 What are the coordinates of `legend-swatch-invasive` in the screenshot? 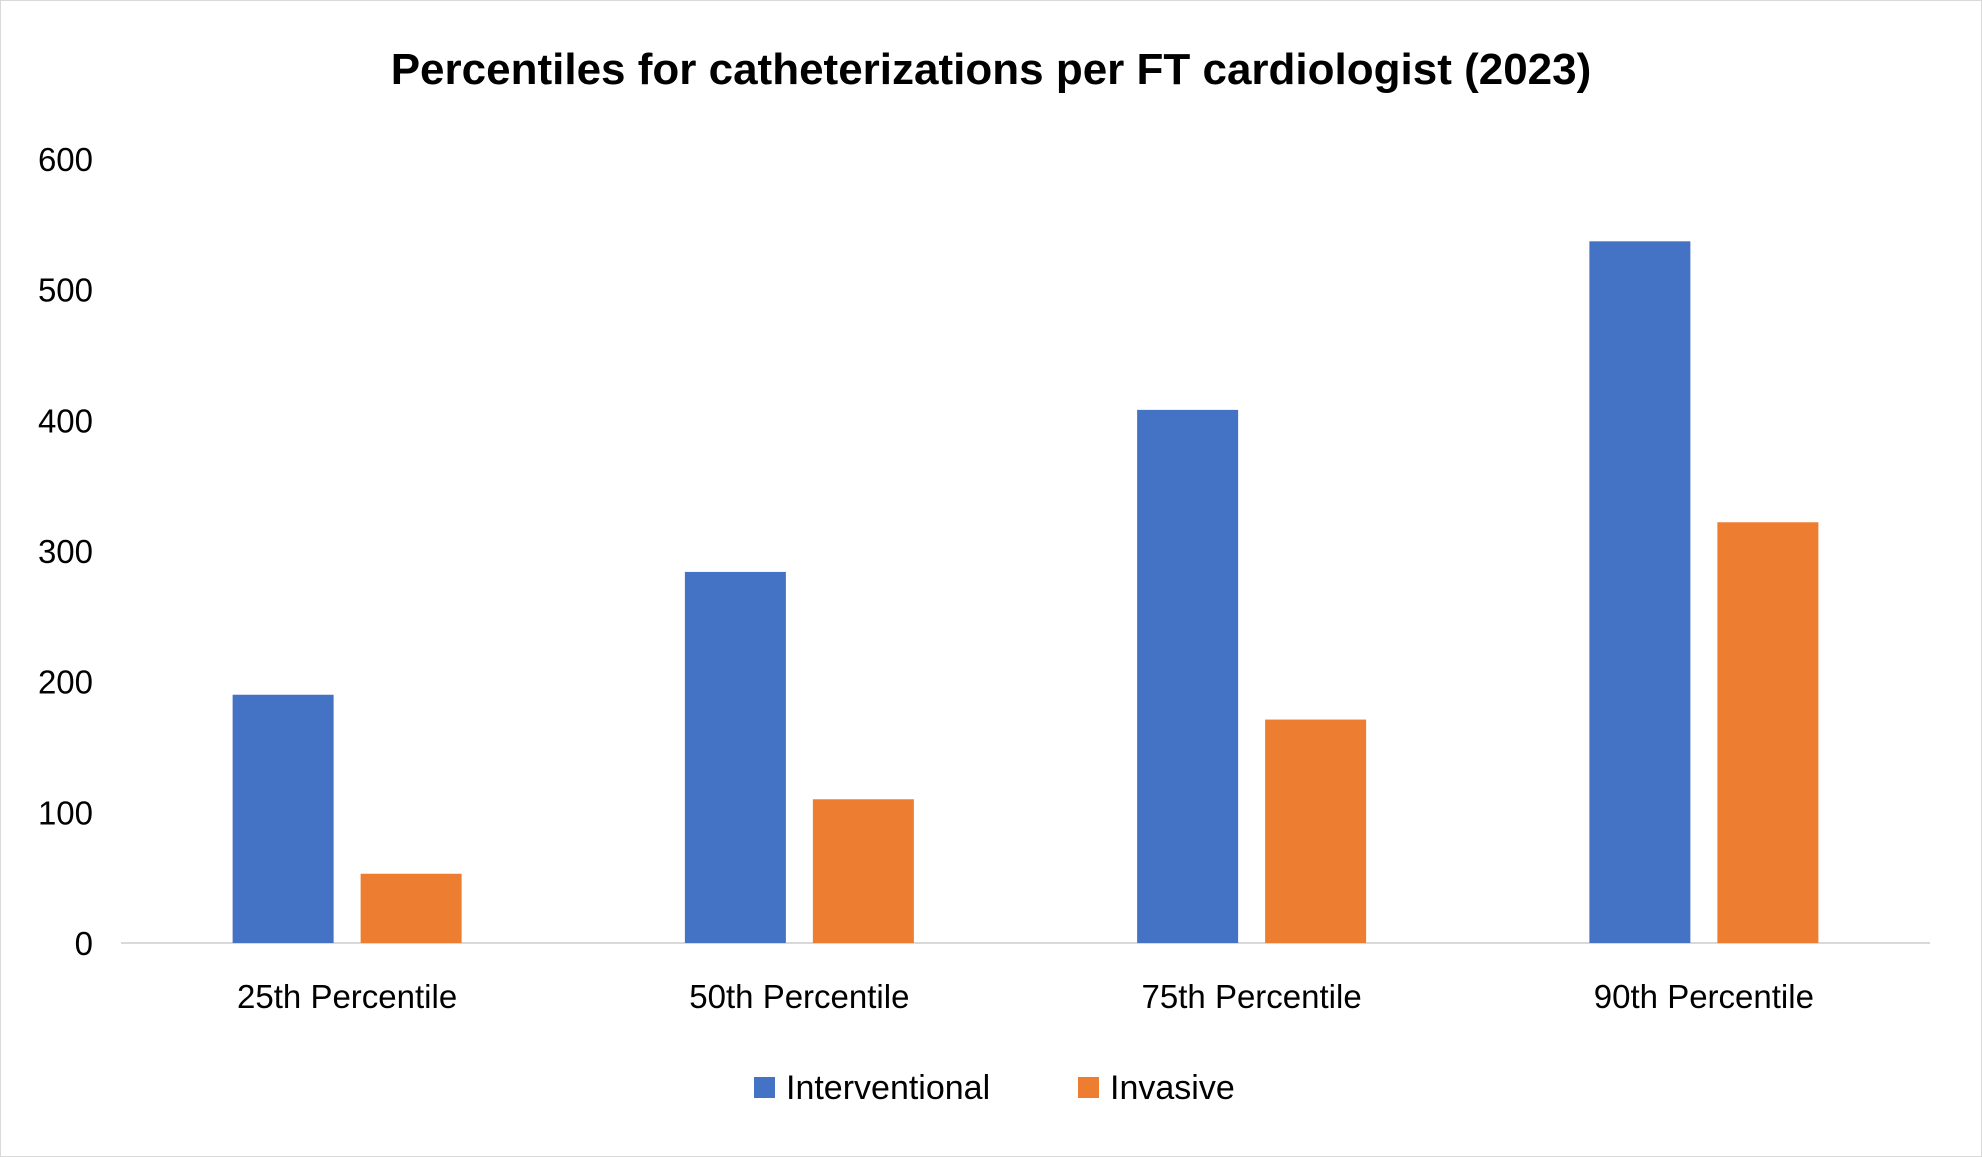 It's located at (1088, 1087).